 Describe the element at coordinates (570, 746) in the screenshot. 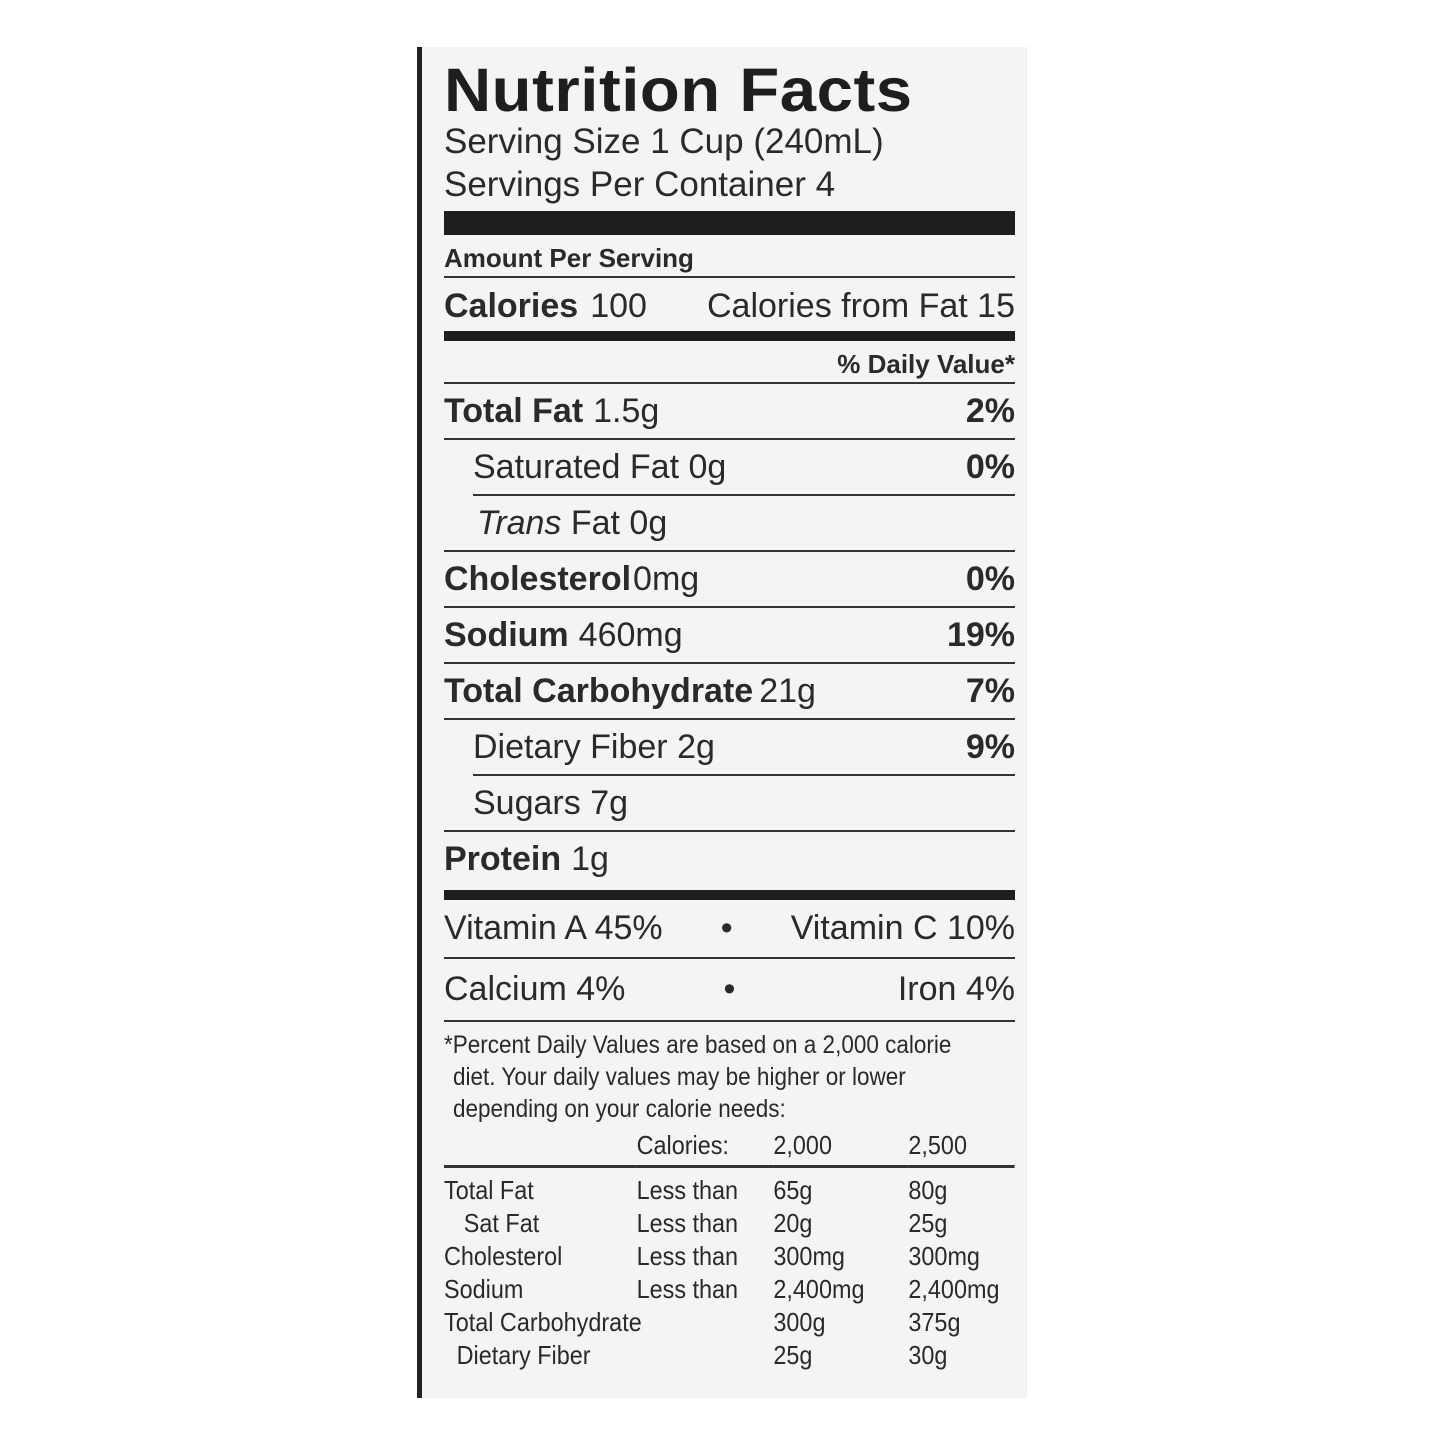

I see `nutrient-name: Dietary Fiber` at that location.